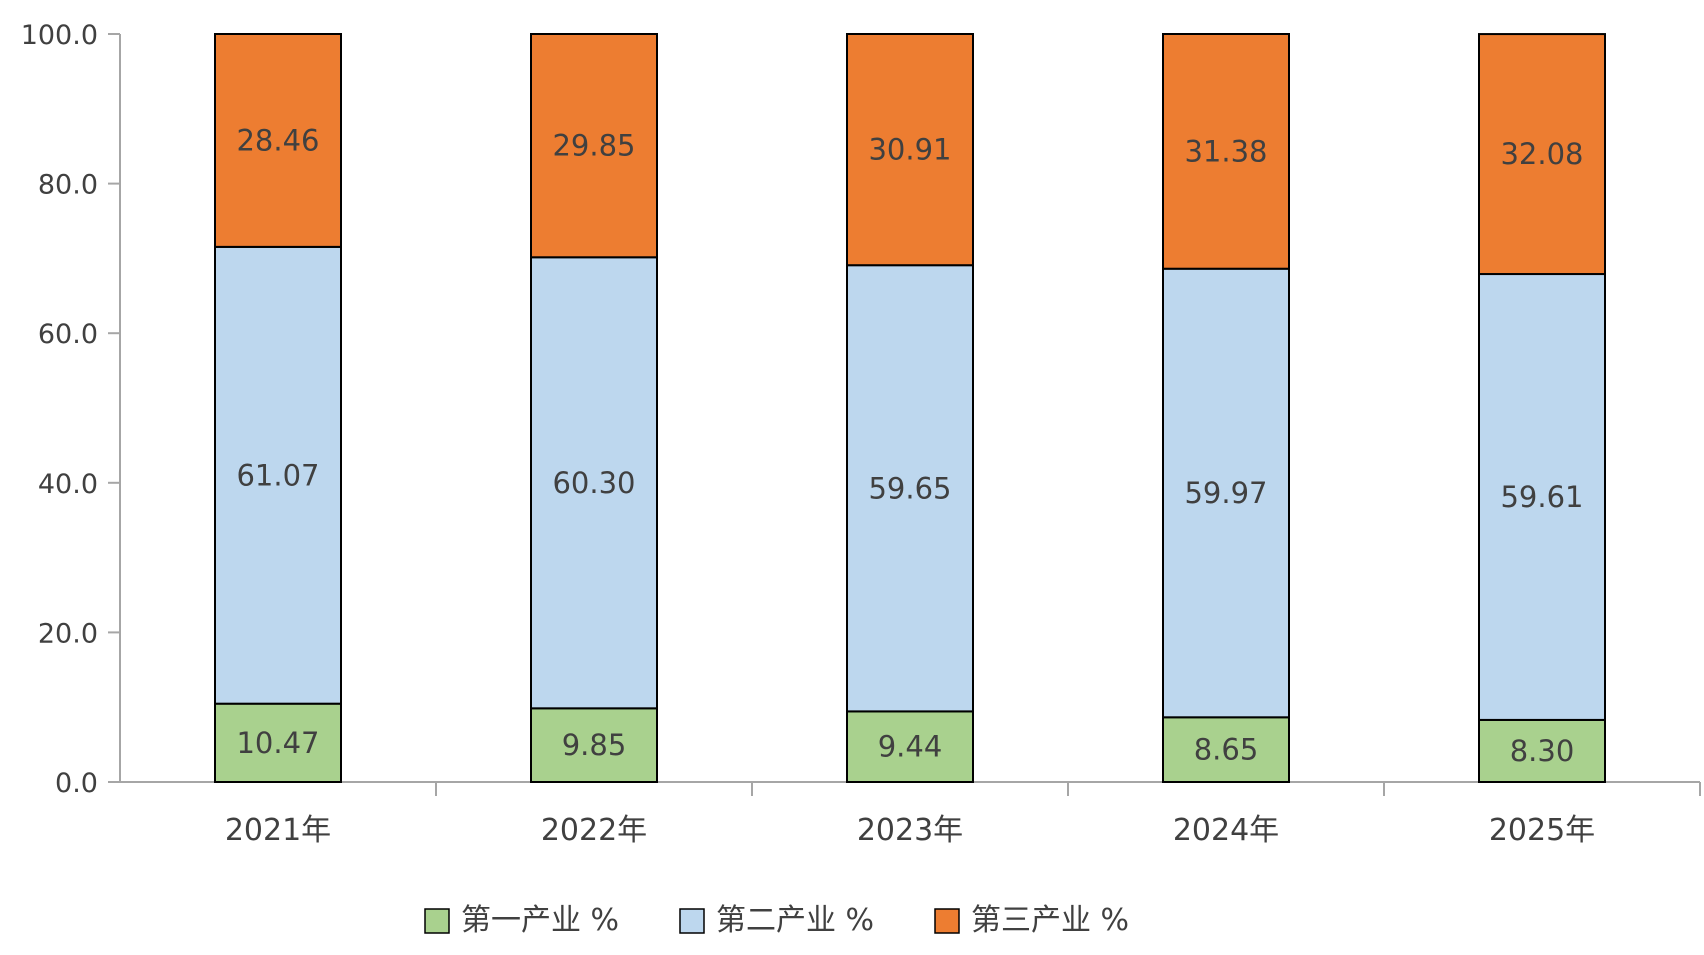 Image resolution: width=1704 pixels, height=955 pixels. Describe the element at coordinates (540, 920) in the screenshot. I see `legend-label: 第一产业 %` at that location.